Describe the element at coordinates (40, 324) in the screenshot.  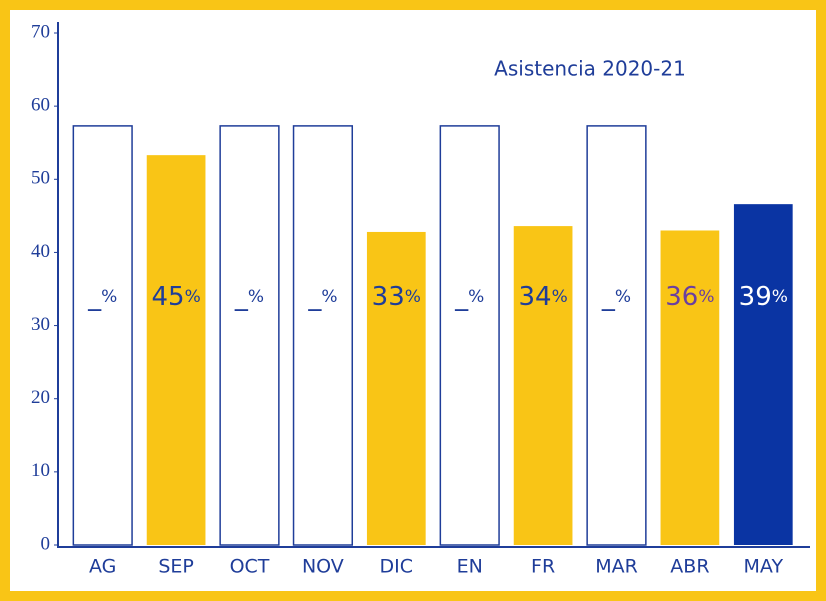
I see `y-tick-label: 30` at that location.